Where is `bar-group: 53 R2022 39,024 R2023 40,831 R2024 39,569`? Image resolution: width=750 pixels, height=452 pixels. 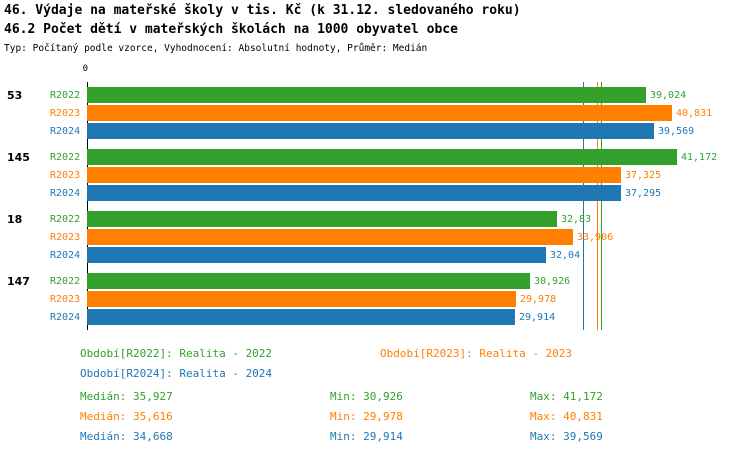
bar-group: 53 R2022 39,024 R2023 40,831 R2024 39,569 is located at coordinates (375, 113).